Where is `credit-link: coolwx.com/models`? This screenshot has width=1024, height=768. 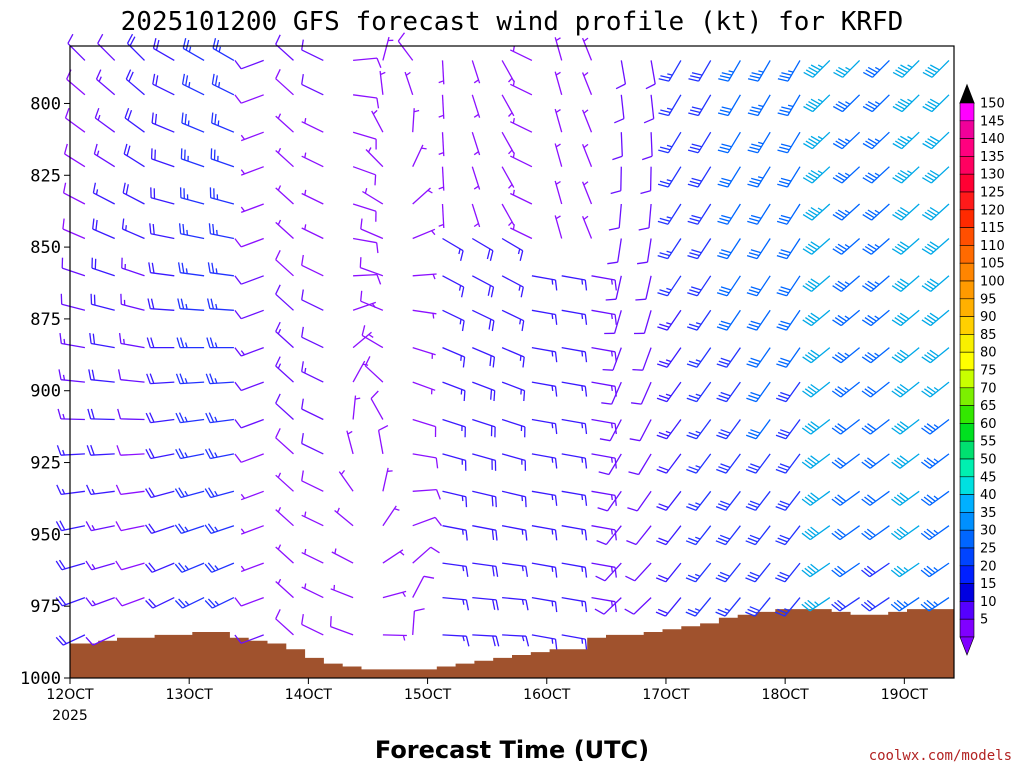 credit-link: coolwx.com/models is located at coordinates (940, 756).